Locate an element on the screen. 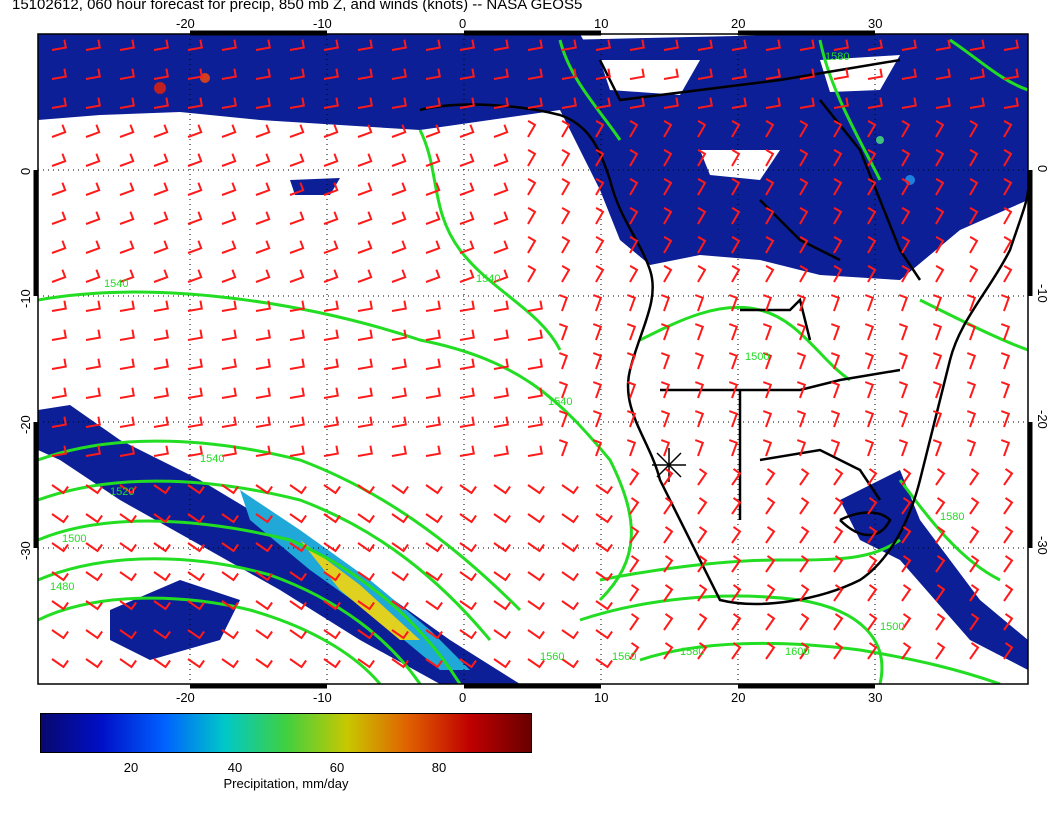 The image size is (1056, 816). lon-tick-label: -20 is located at coordinates (185, 697).